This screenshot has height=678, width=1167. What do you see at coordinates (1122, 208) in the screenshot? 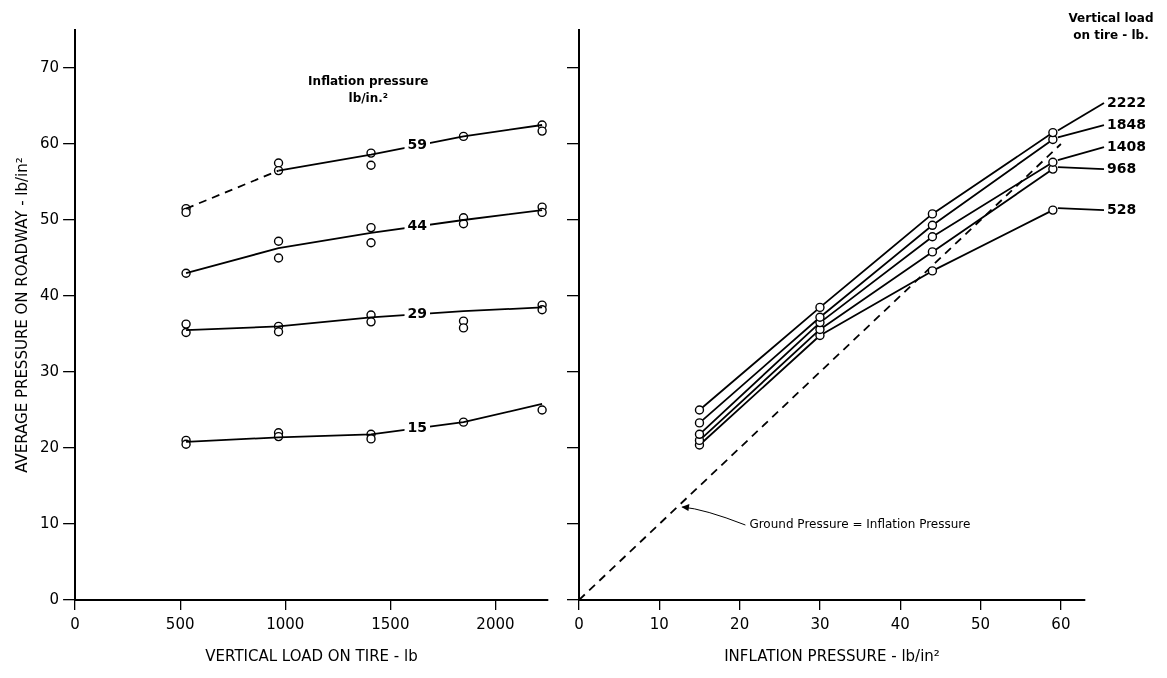
I see `legend-label: 528` at bounding box center [1122, 208].